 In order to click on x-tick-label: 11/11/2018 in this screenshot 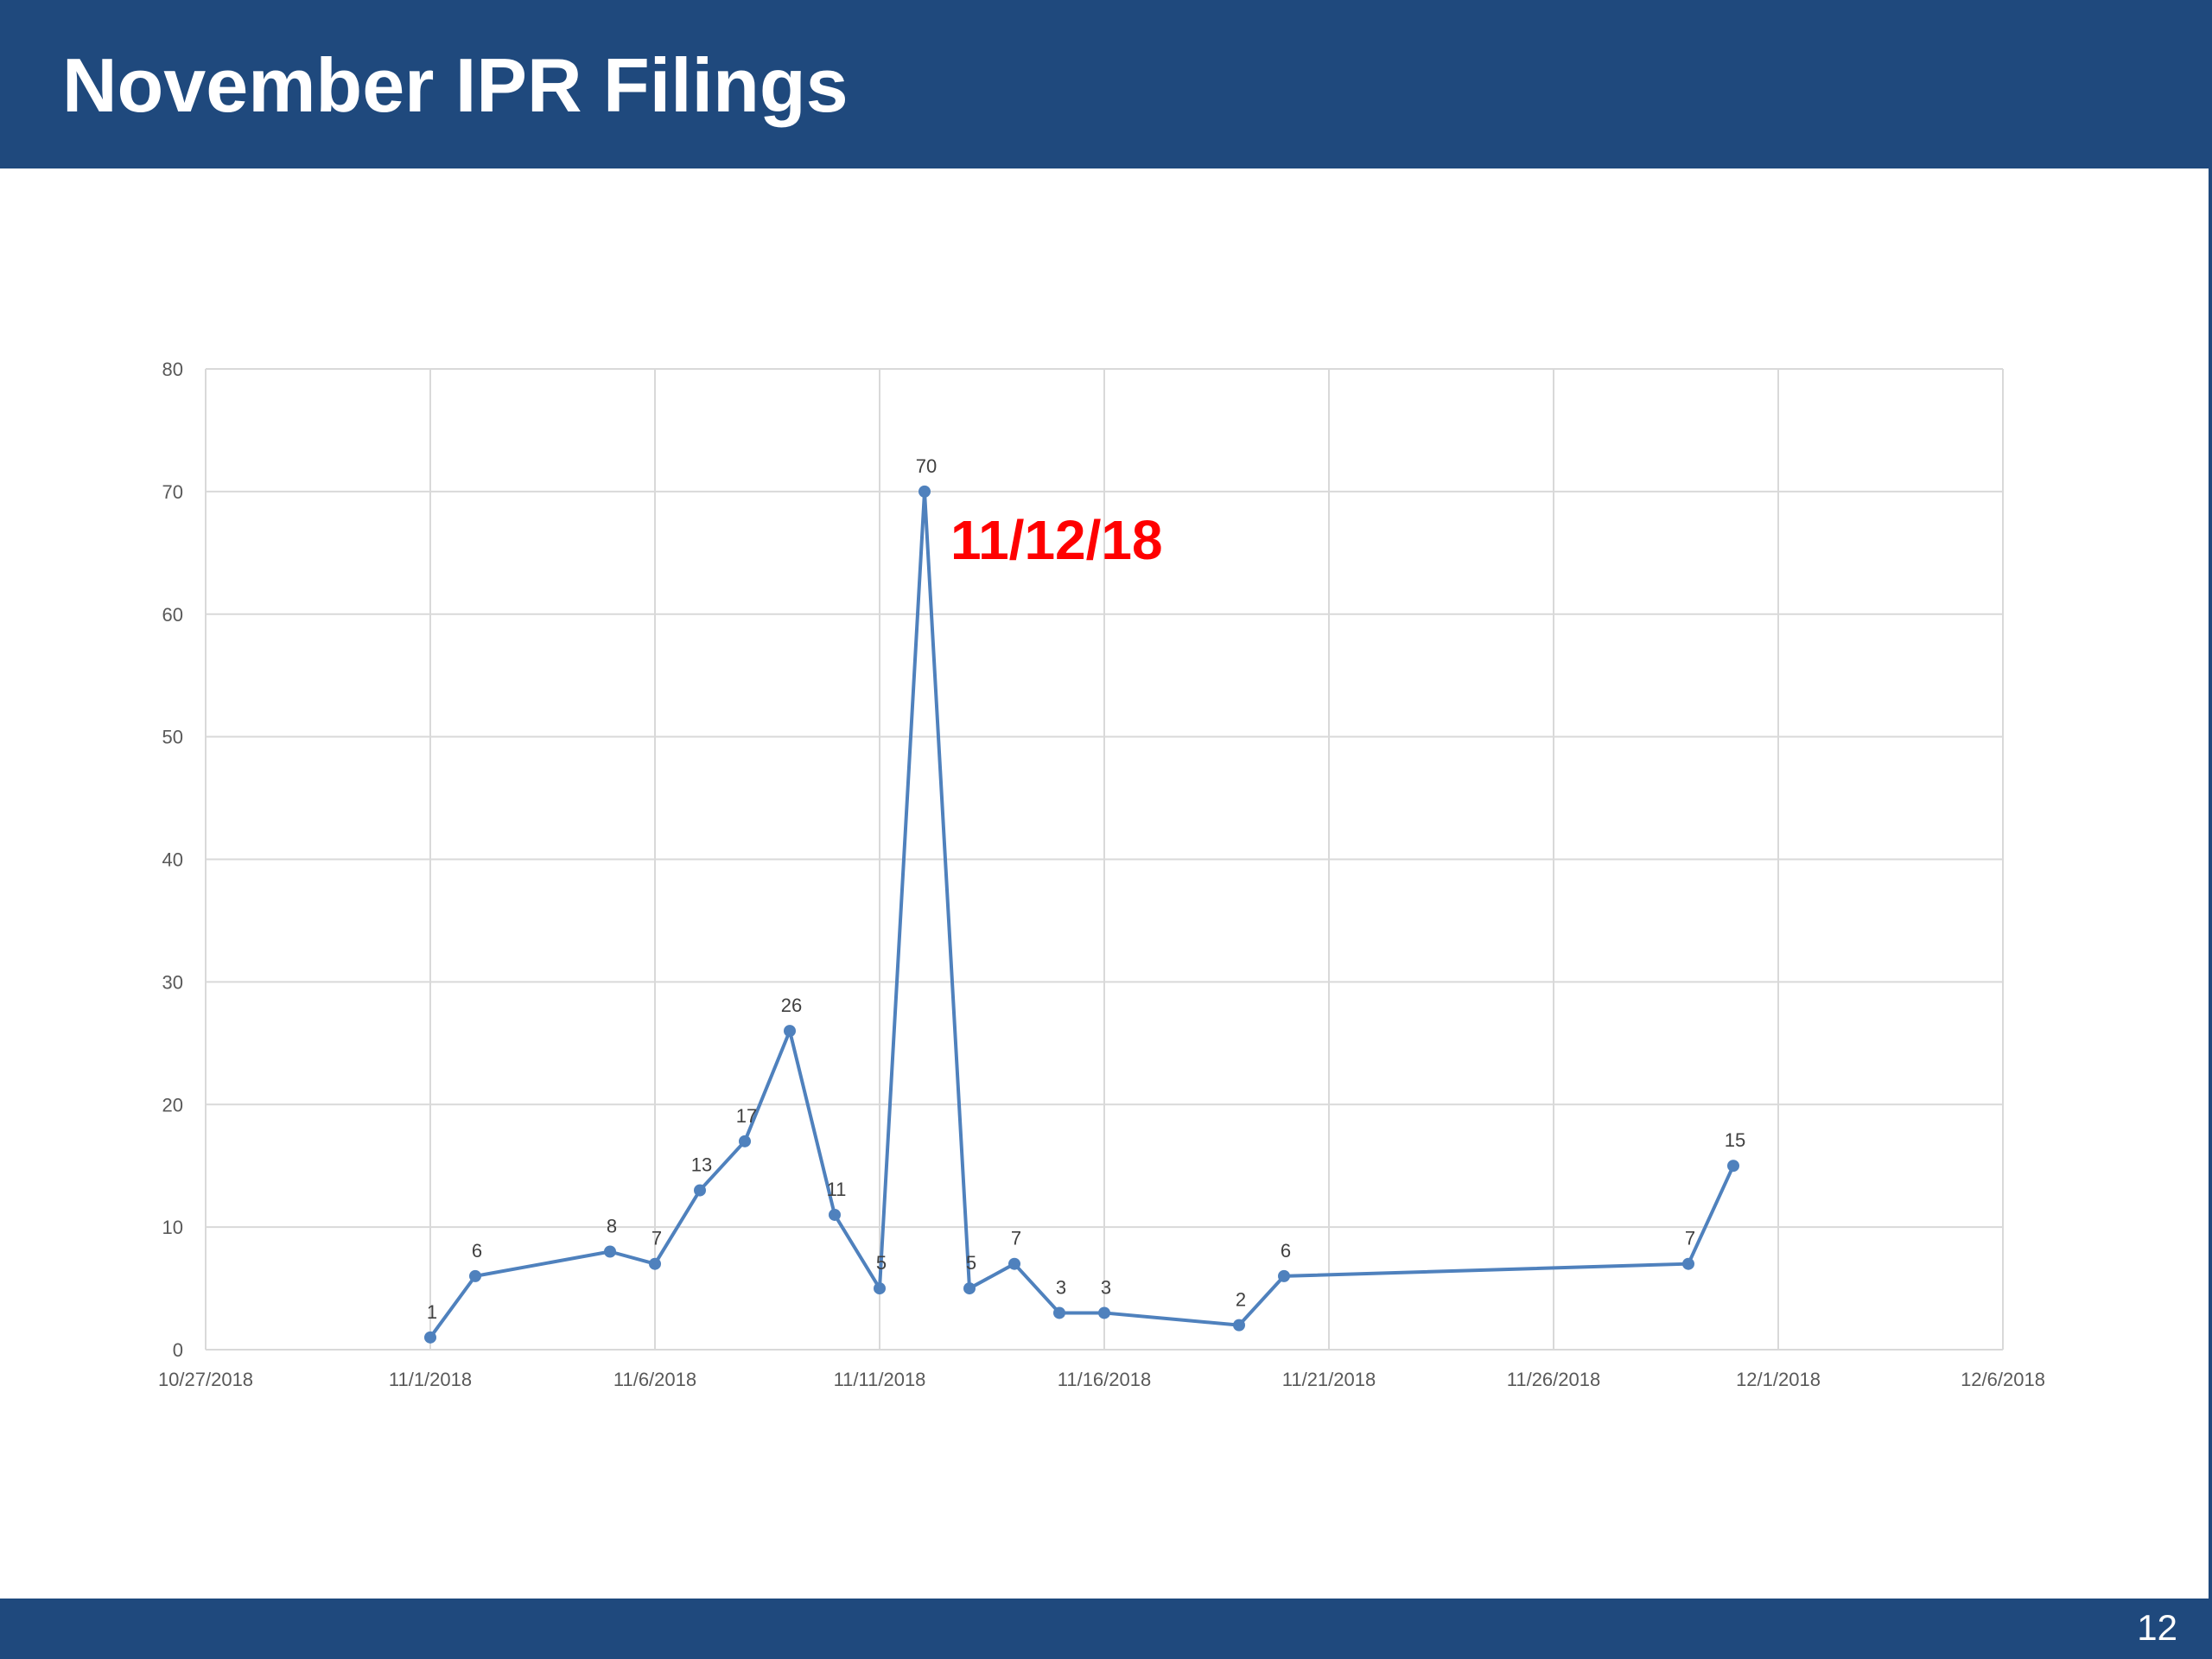, I will do `click(880, 1379)`.